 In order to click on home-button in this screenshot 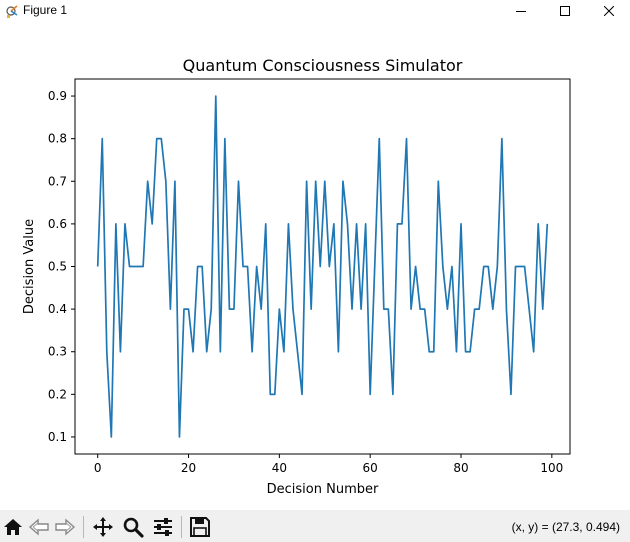, I will do `click(13, 527)`.